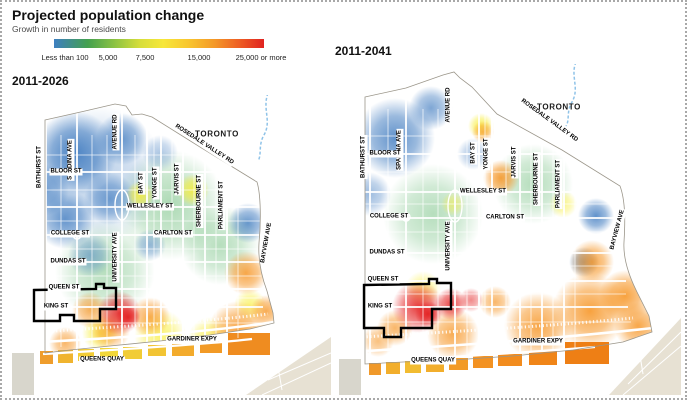  What do you see at coordinates (455, 206) in the screenshot?
I see `queens-park-oval` at bounding box center [455, 206].